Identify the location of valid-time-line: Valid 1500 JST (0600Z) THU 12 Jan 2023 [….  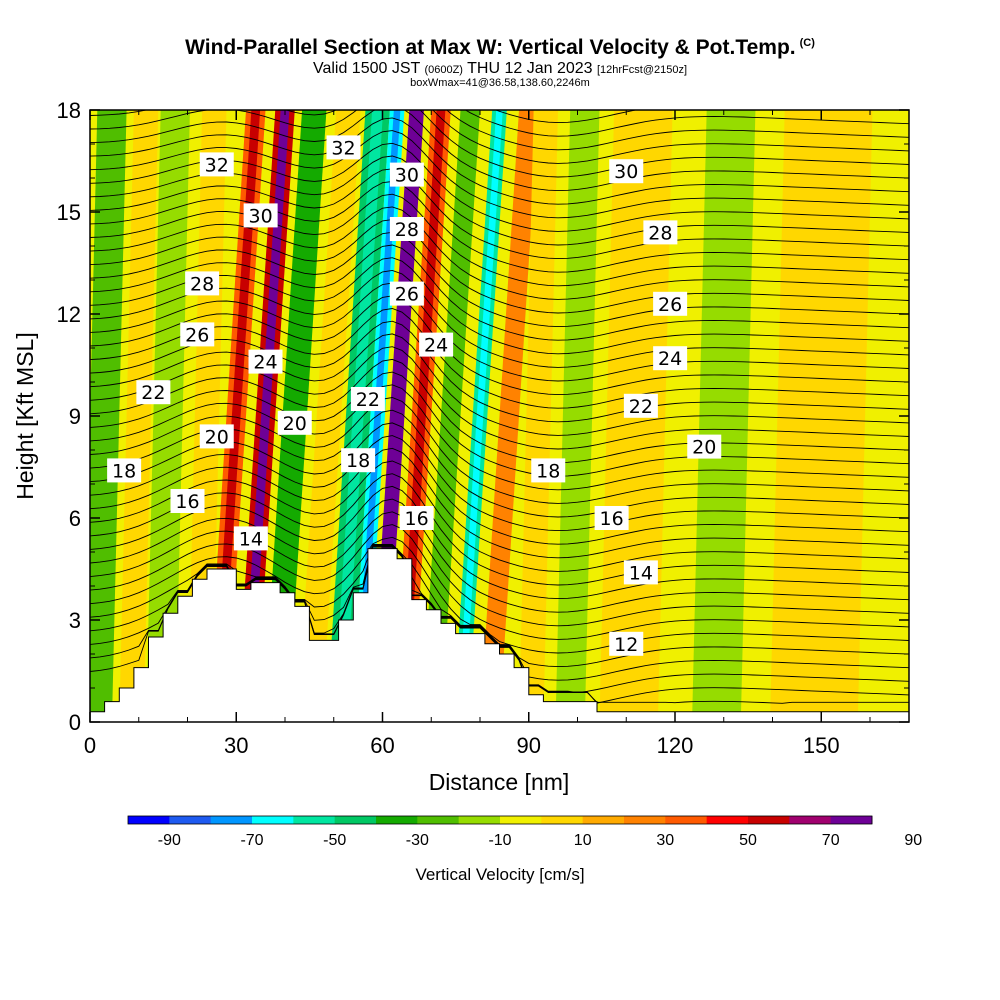
(500, 69).